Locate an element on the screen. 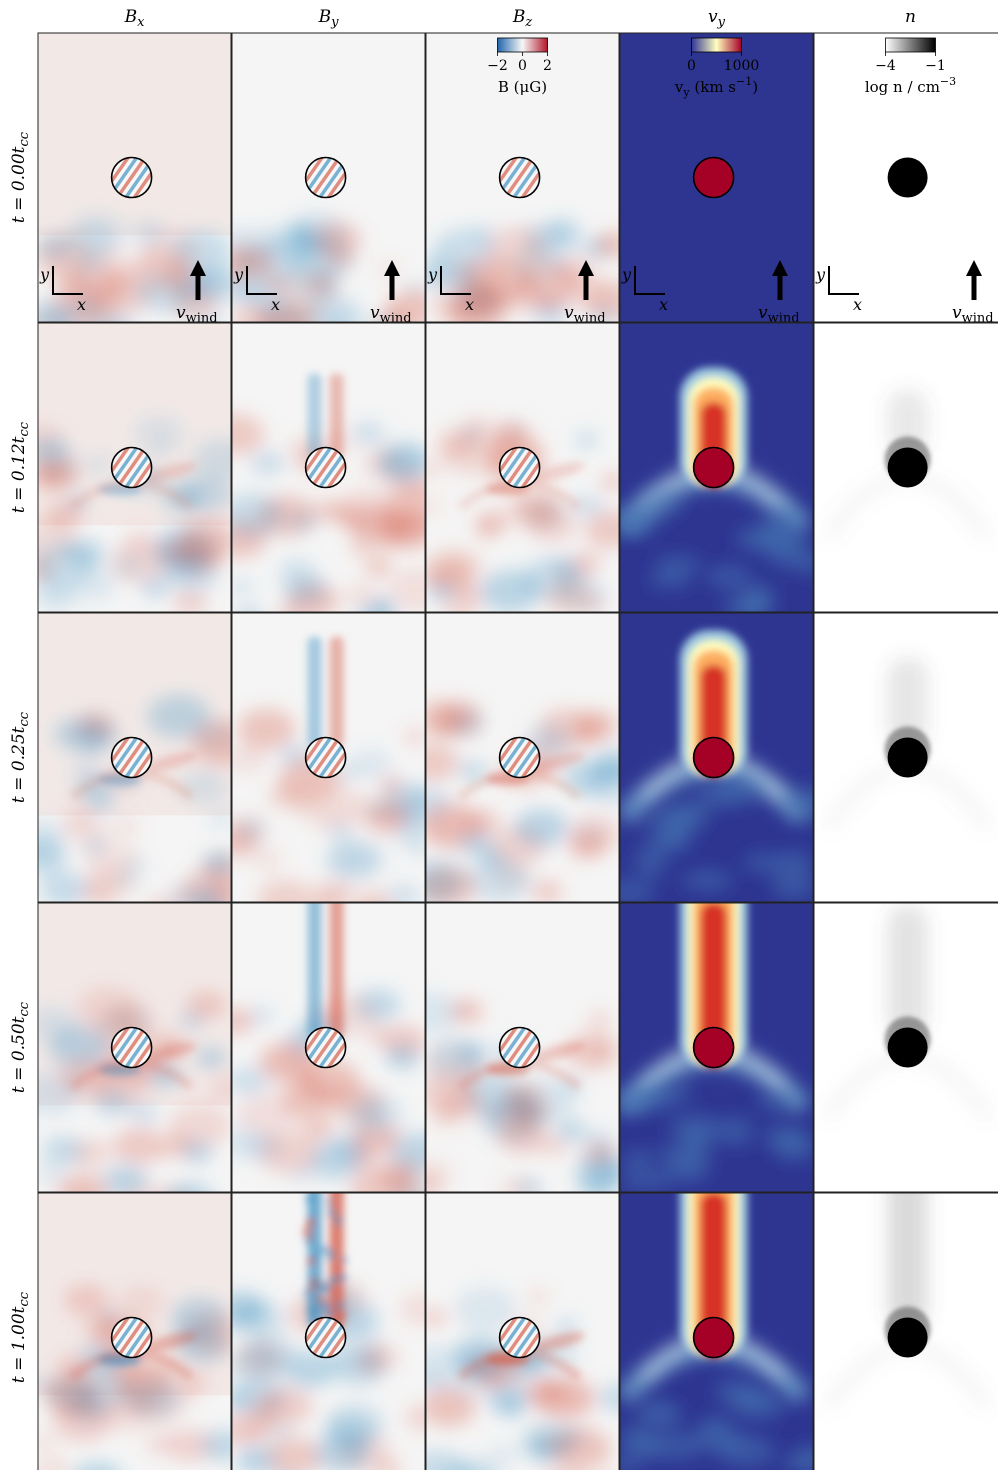  colorbar-tick: −2 is located at coordinates (497, 66).